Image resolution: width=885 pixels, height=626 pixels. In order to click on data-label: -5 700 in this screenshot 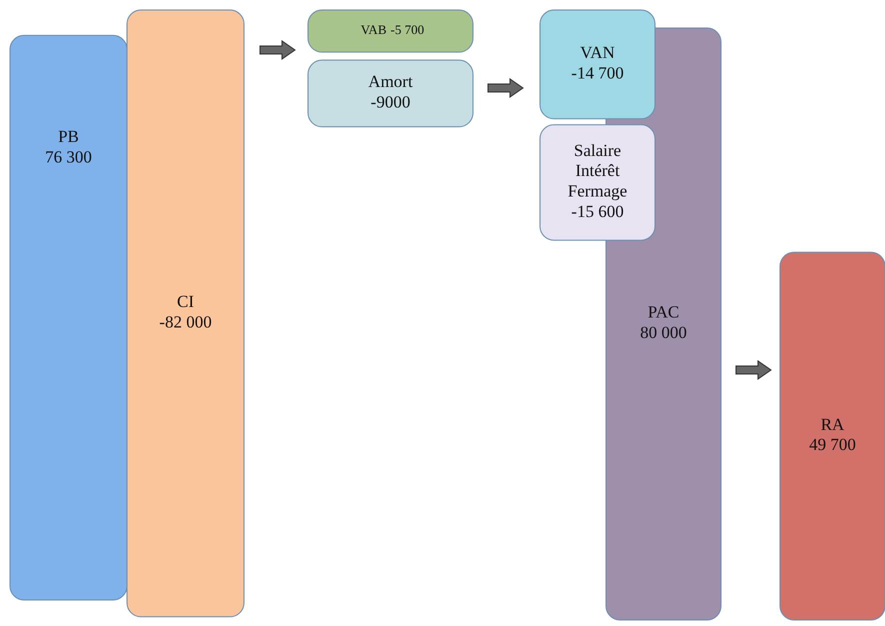, I will do `click(407, 30)`.